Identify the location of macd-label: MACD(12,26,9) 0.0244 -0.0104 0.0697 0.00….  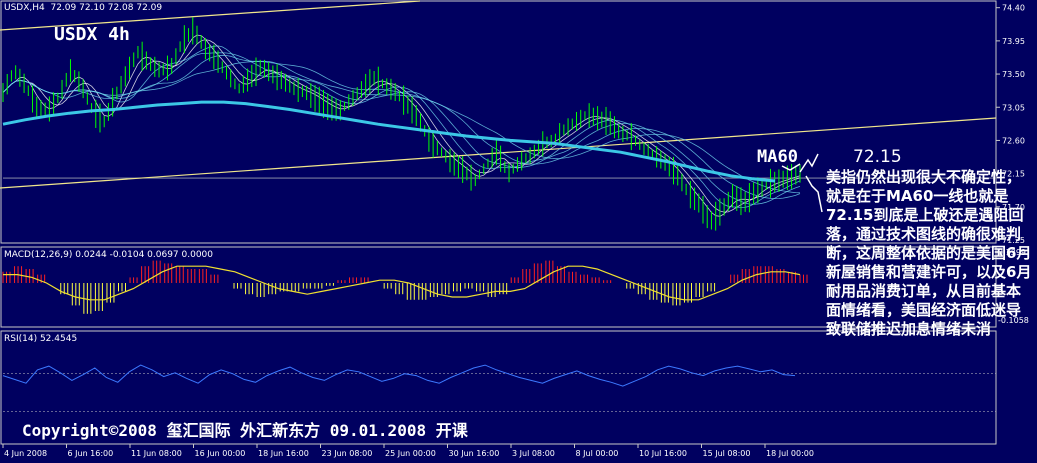
(109, 255).